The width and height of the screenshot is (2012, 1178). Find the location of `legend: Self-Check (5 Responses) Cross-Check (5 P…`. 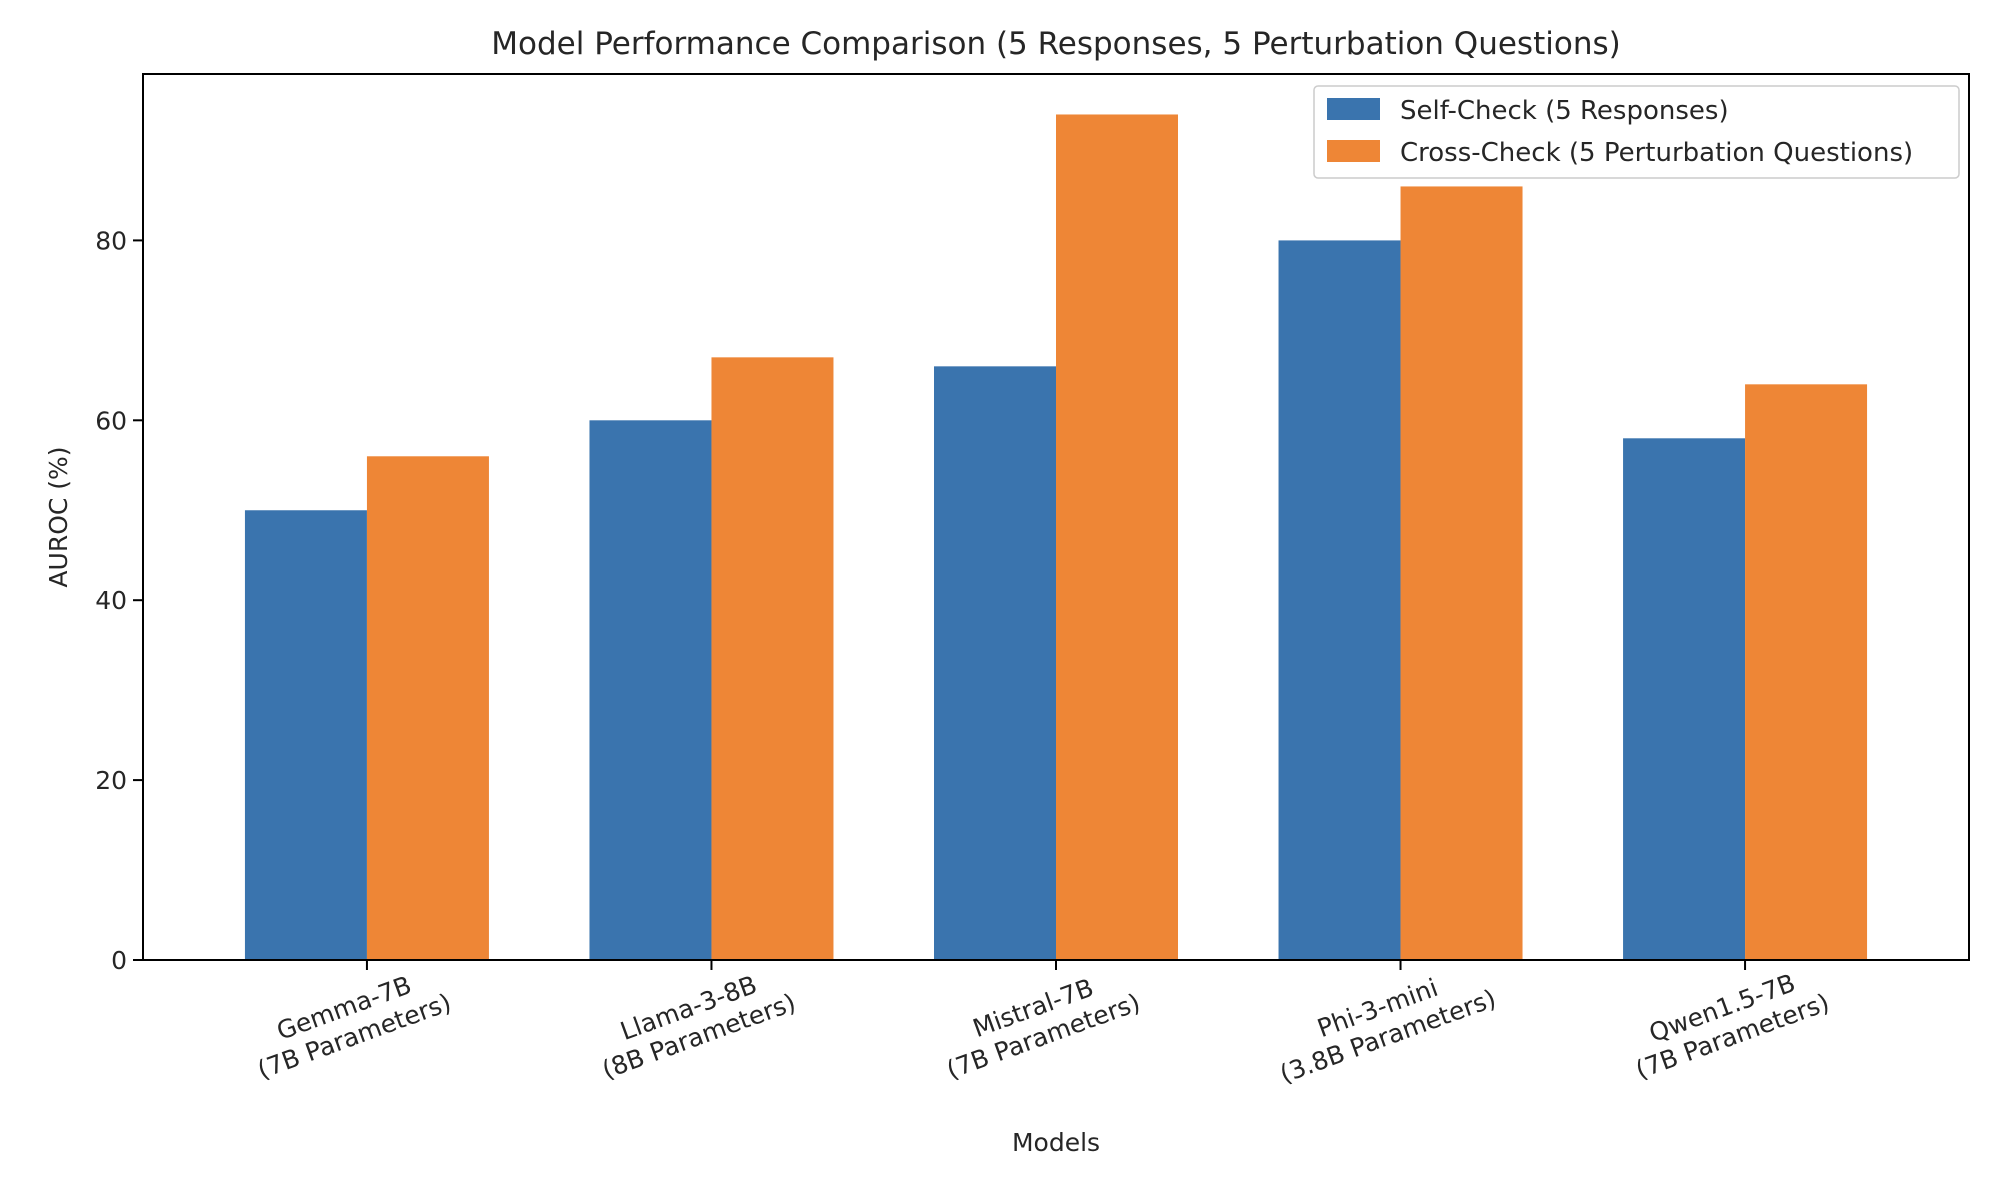

legend: Self-Check (5 Responses) Cross-Check (5 P… is located at coordinates (1636, 132).